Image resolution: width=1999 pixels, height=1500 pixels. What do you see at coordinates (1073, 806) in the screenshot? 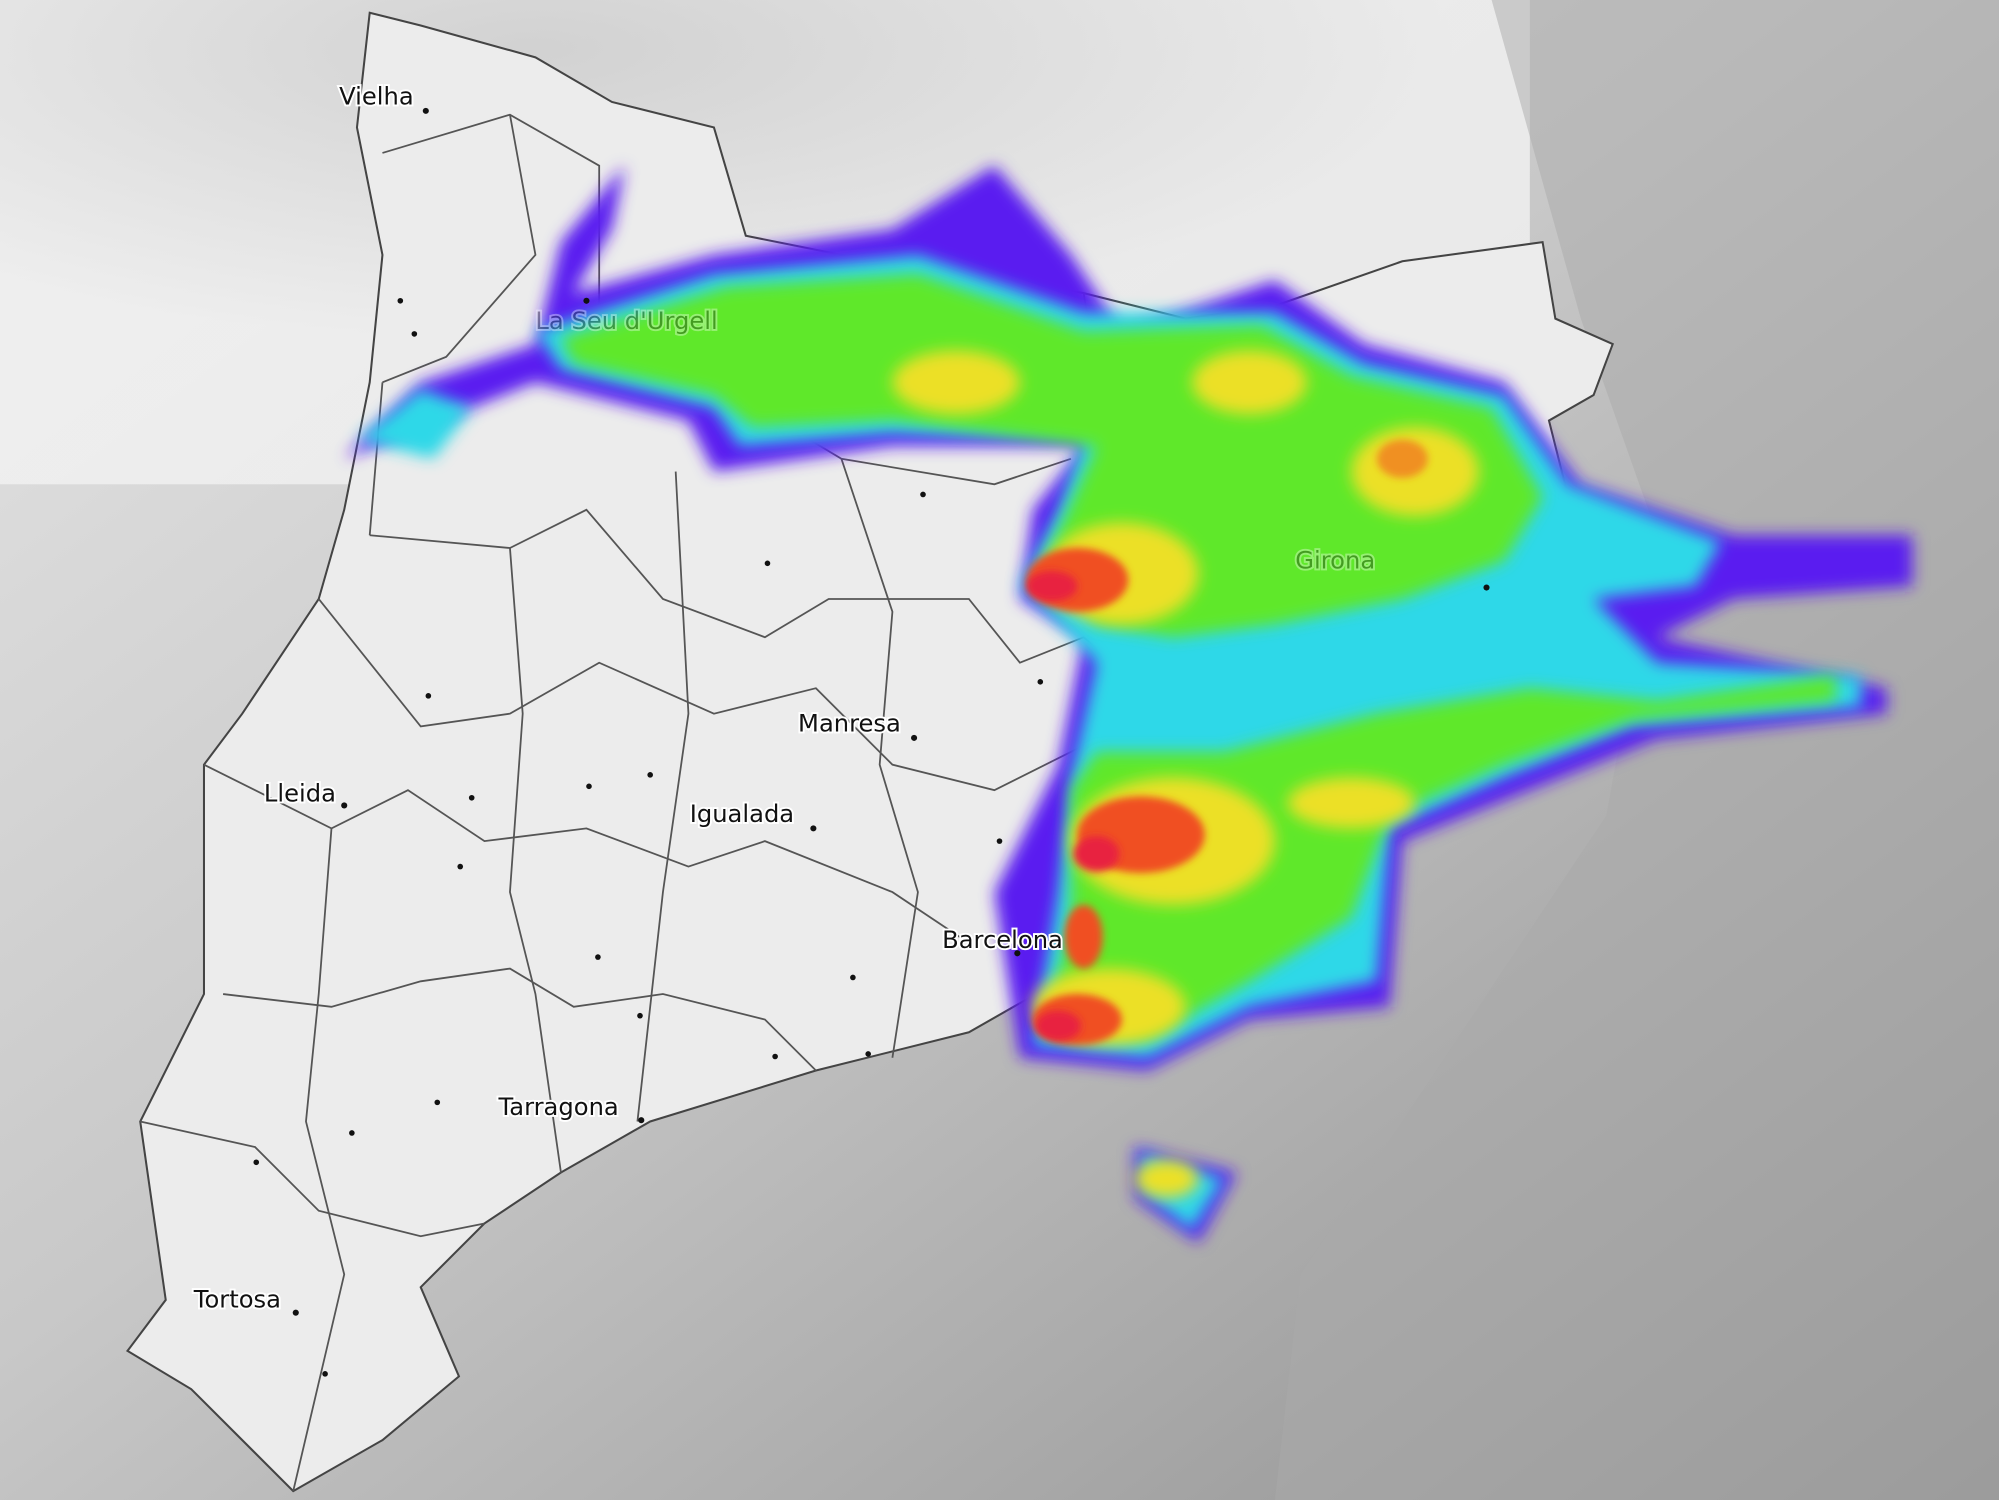
I see `echo-intense` at bounding box center [1073, 806].